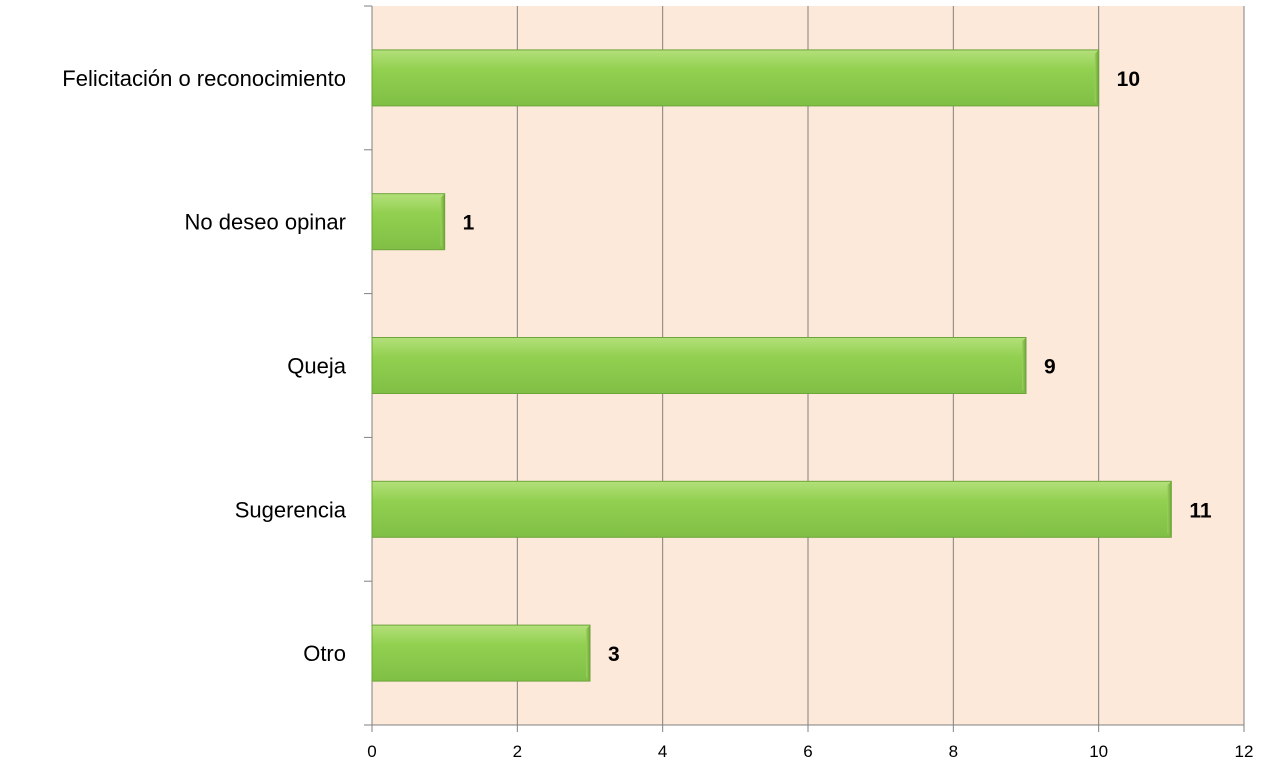 This screenshot has height=767, width=1276. Describe the element at coordinates (291, 509) in the screenshot. I see `category-label: Sugerencia` at that location.